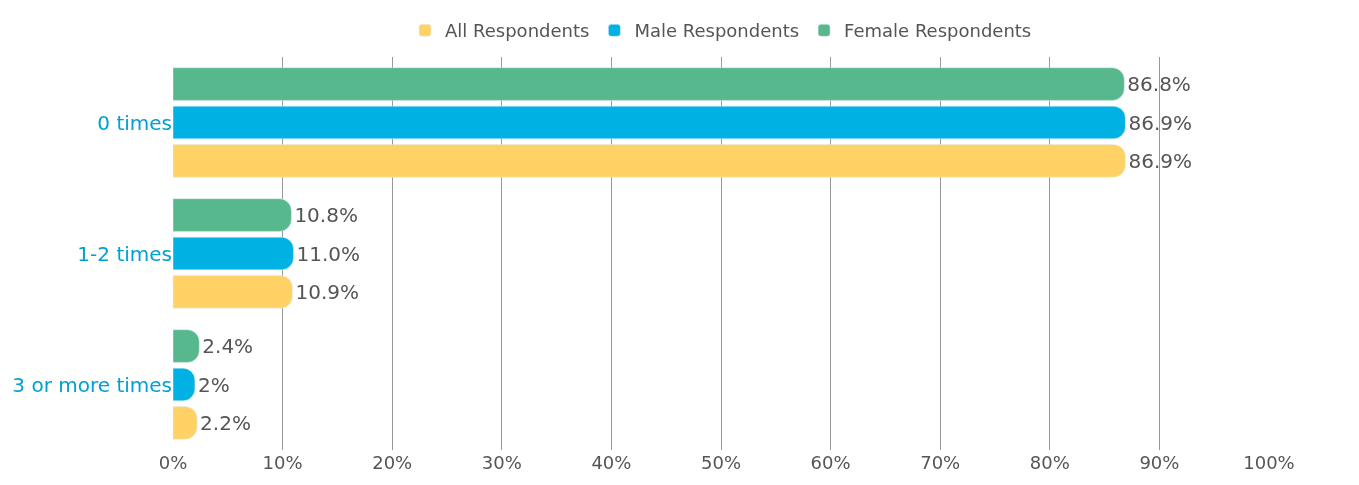  Describe the element at coordinates (225, 422) in the screenshot. I see `data-label: 2.2%` at that location.